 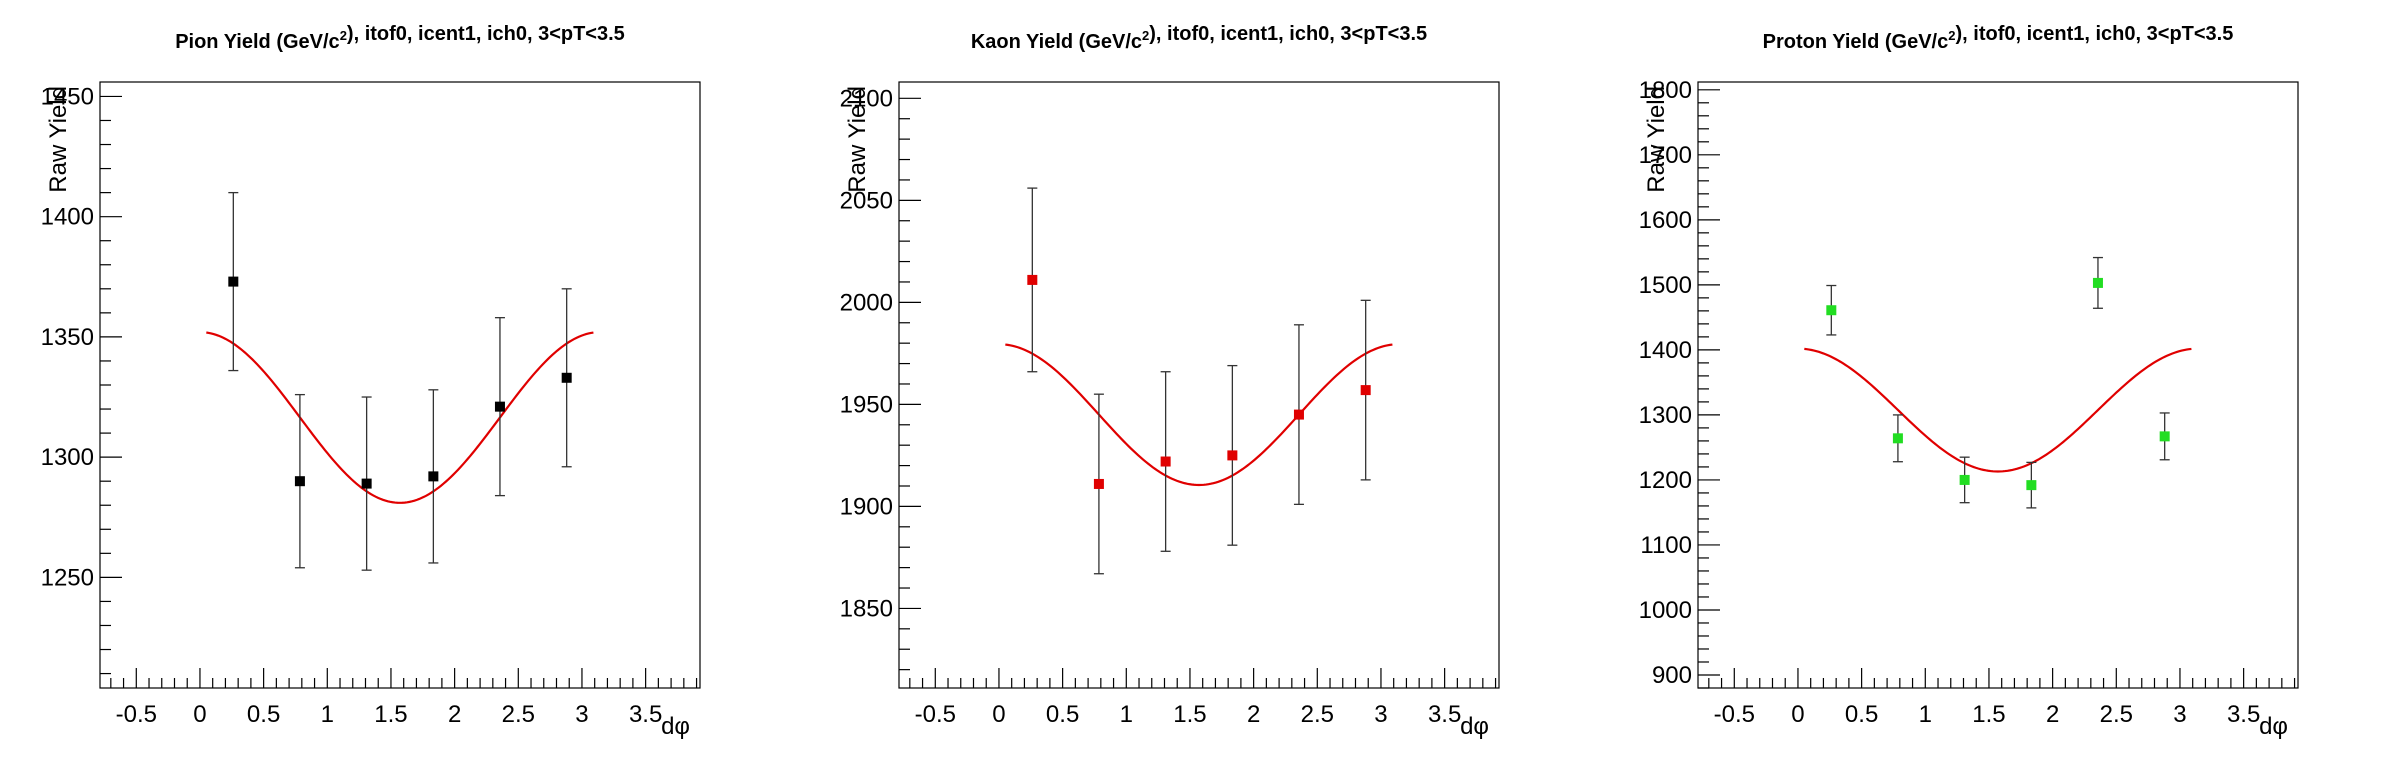 What do you see at coordinates (866, 506) in the screenshot?
I see `y-tick-label: 1900` at bounding box center [866, 506].